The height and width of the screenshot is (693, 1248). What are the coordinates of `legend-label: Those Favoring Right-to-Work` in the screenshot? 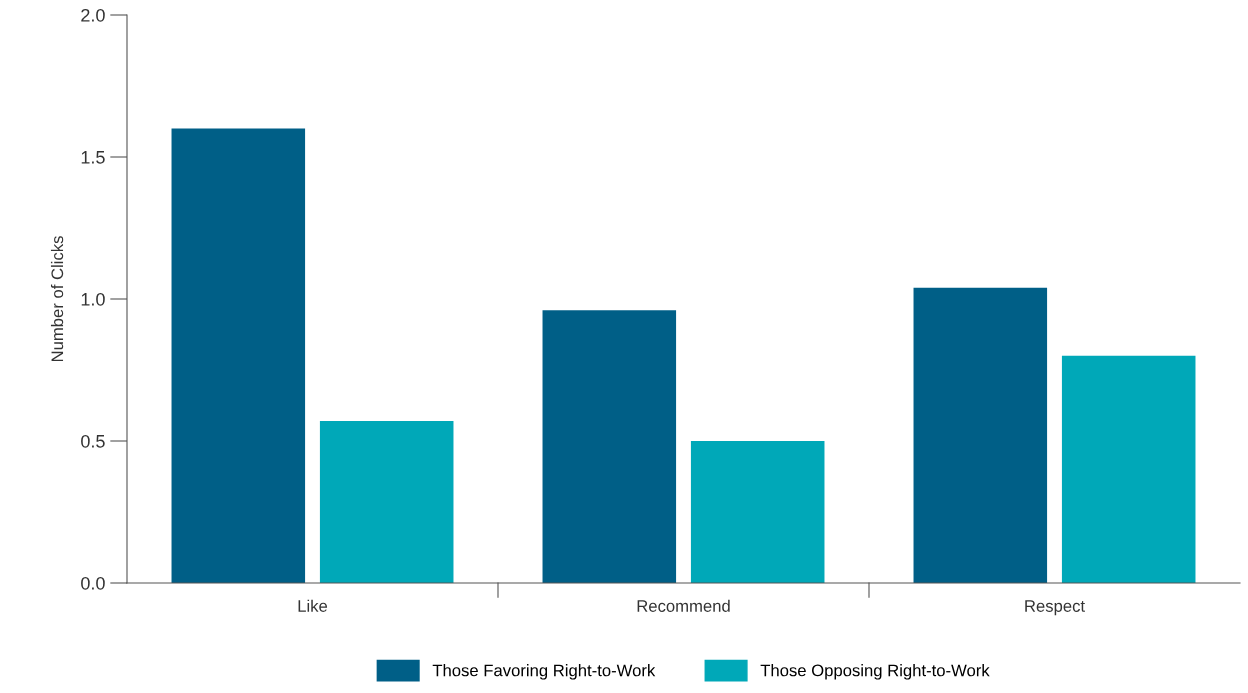 It's located at (544, 672).